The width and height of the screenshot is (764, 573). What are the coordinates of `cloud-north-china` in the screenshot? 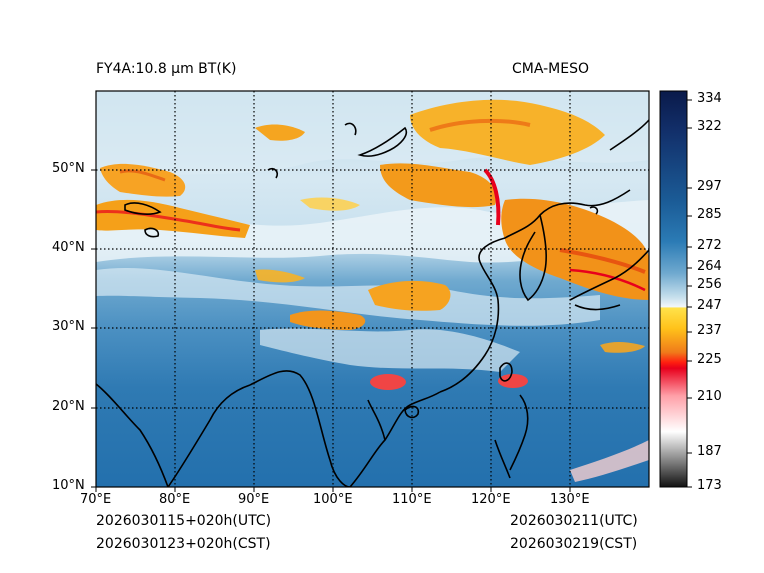 It's located at (507, 132).